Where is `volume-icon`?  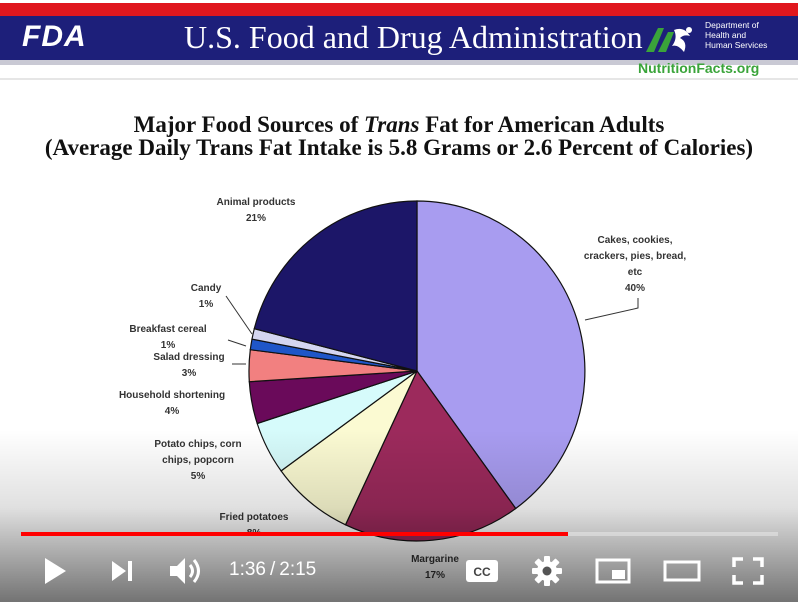
volume-icon is located at coordinates (185, 571).